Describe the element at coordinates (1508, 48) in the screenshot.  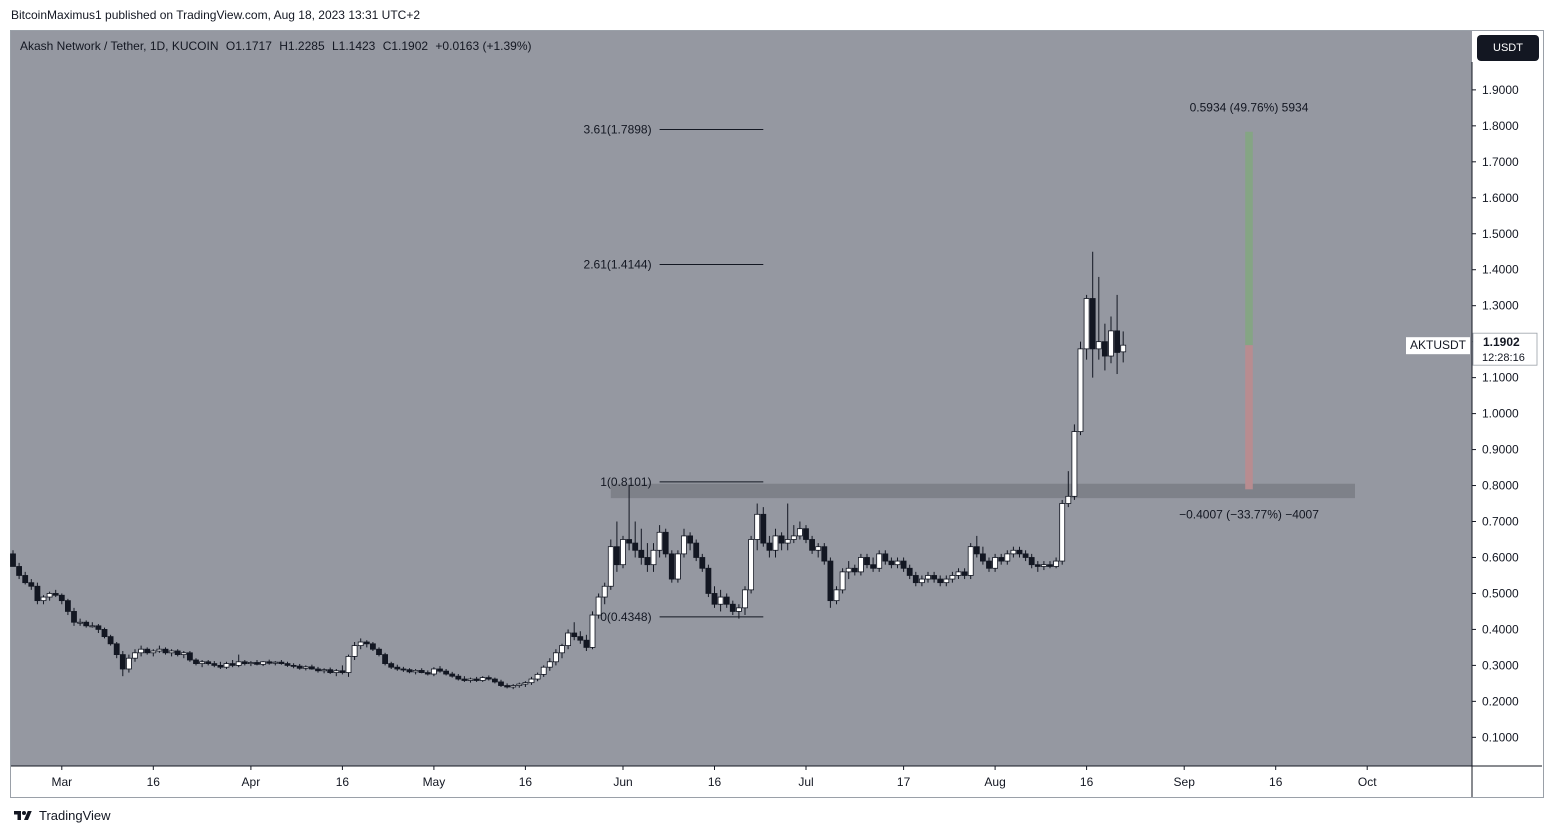
I see `currency-button: USDT` at that location.